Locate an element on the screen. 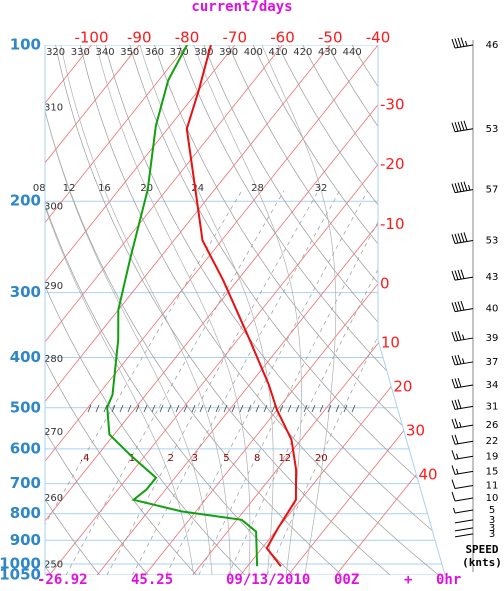 This screenshot has height=591, width=504. isotherm-label: 40 is located at coordinates (427, 475).